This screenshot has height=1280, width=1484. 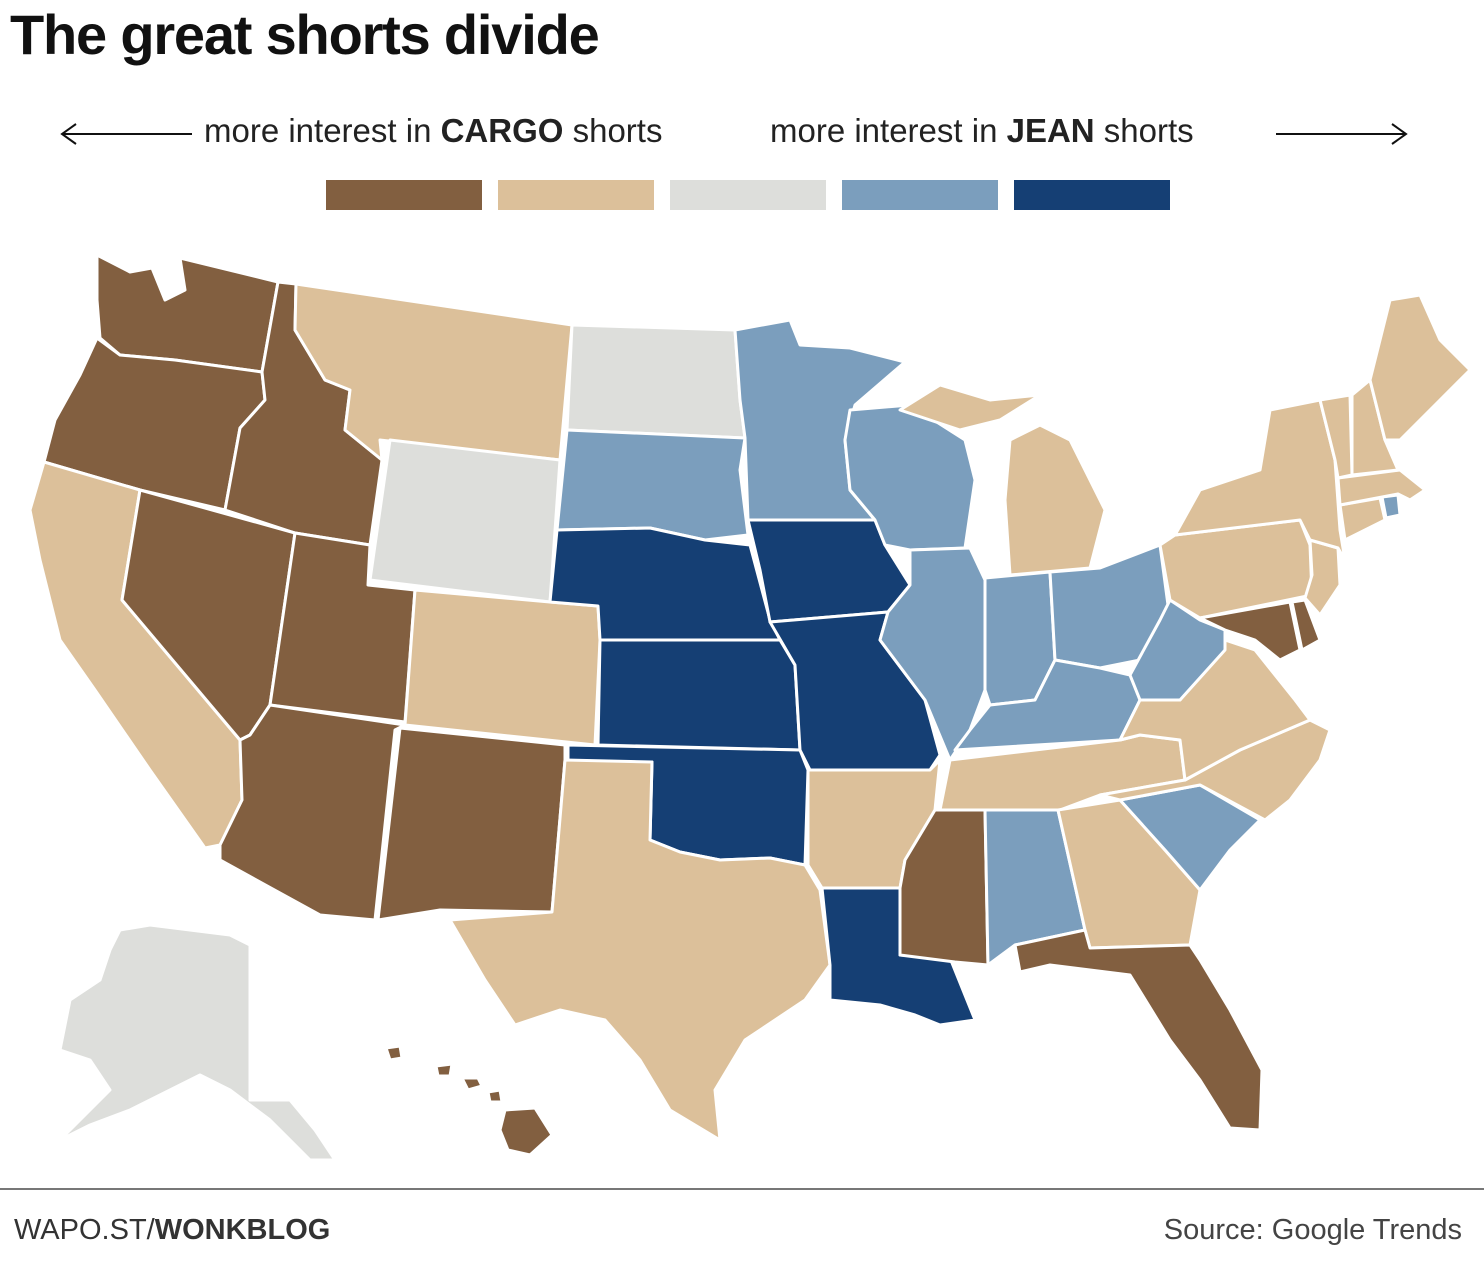 What do you see at coordinates (1381, 487) in the screenshot?
I see `state-MA` at bounding box center [1381, 487].